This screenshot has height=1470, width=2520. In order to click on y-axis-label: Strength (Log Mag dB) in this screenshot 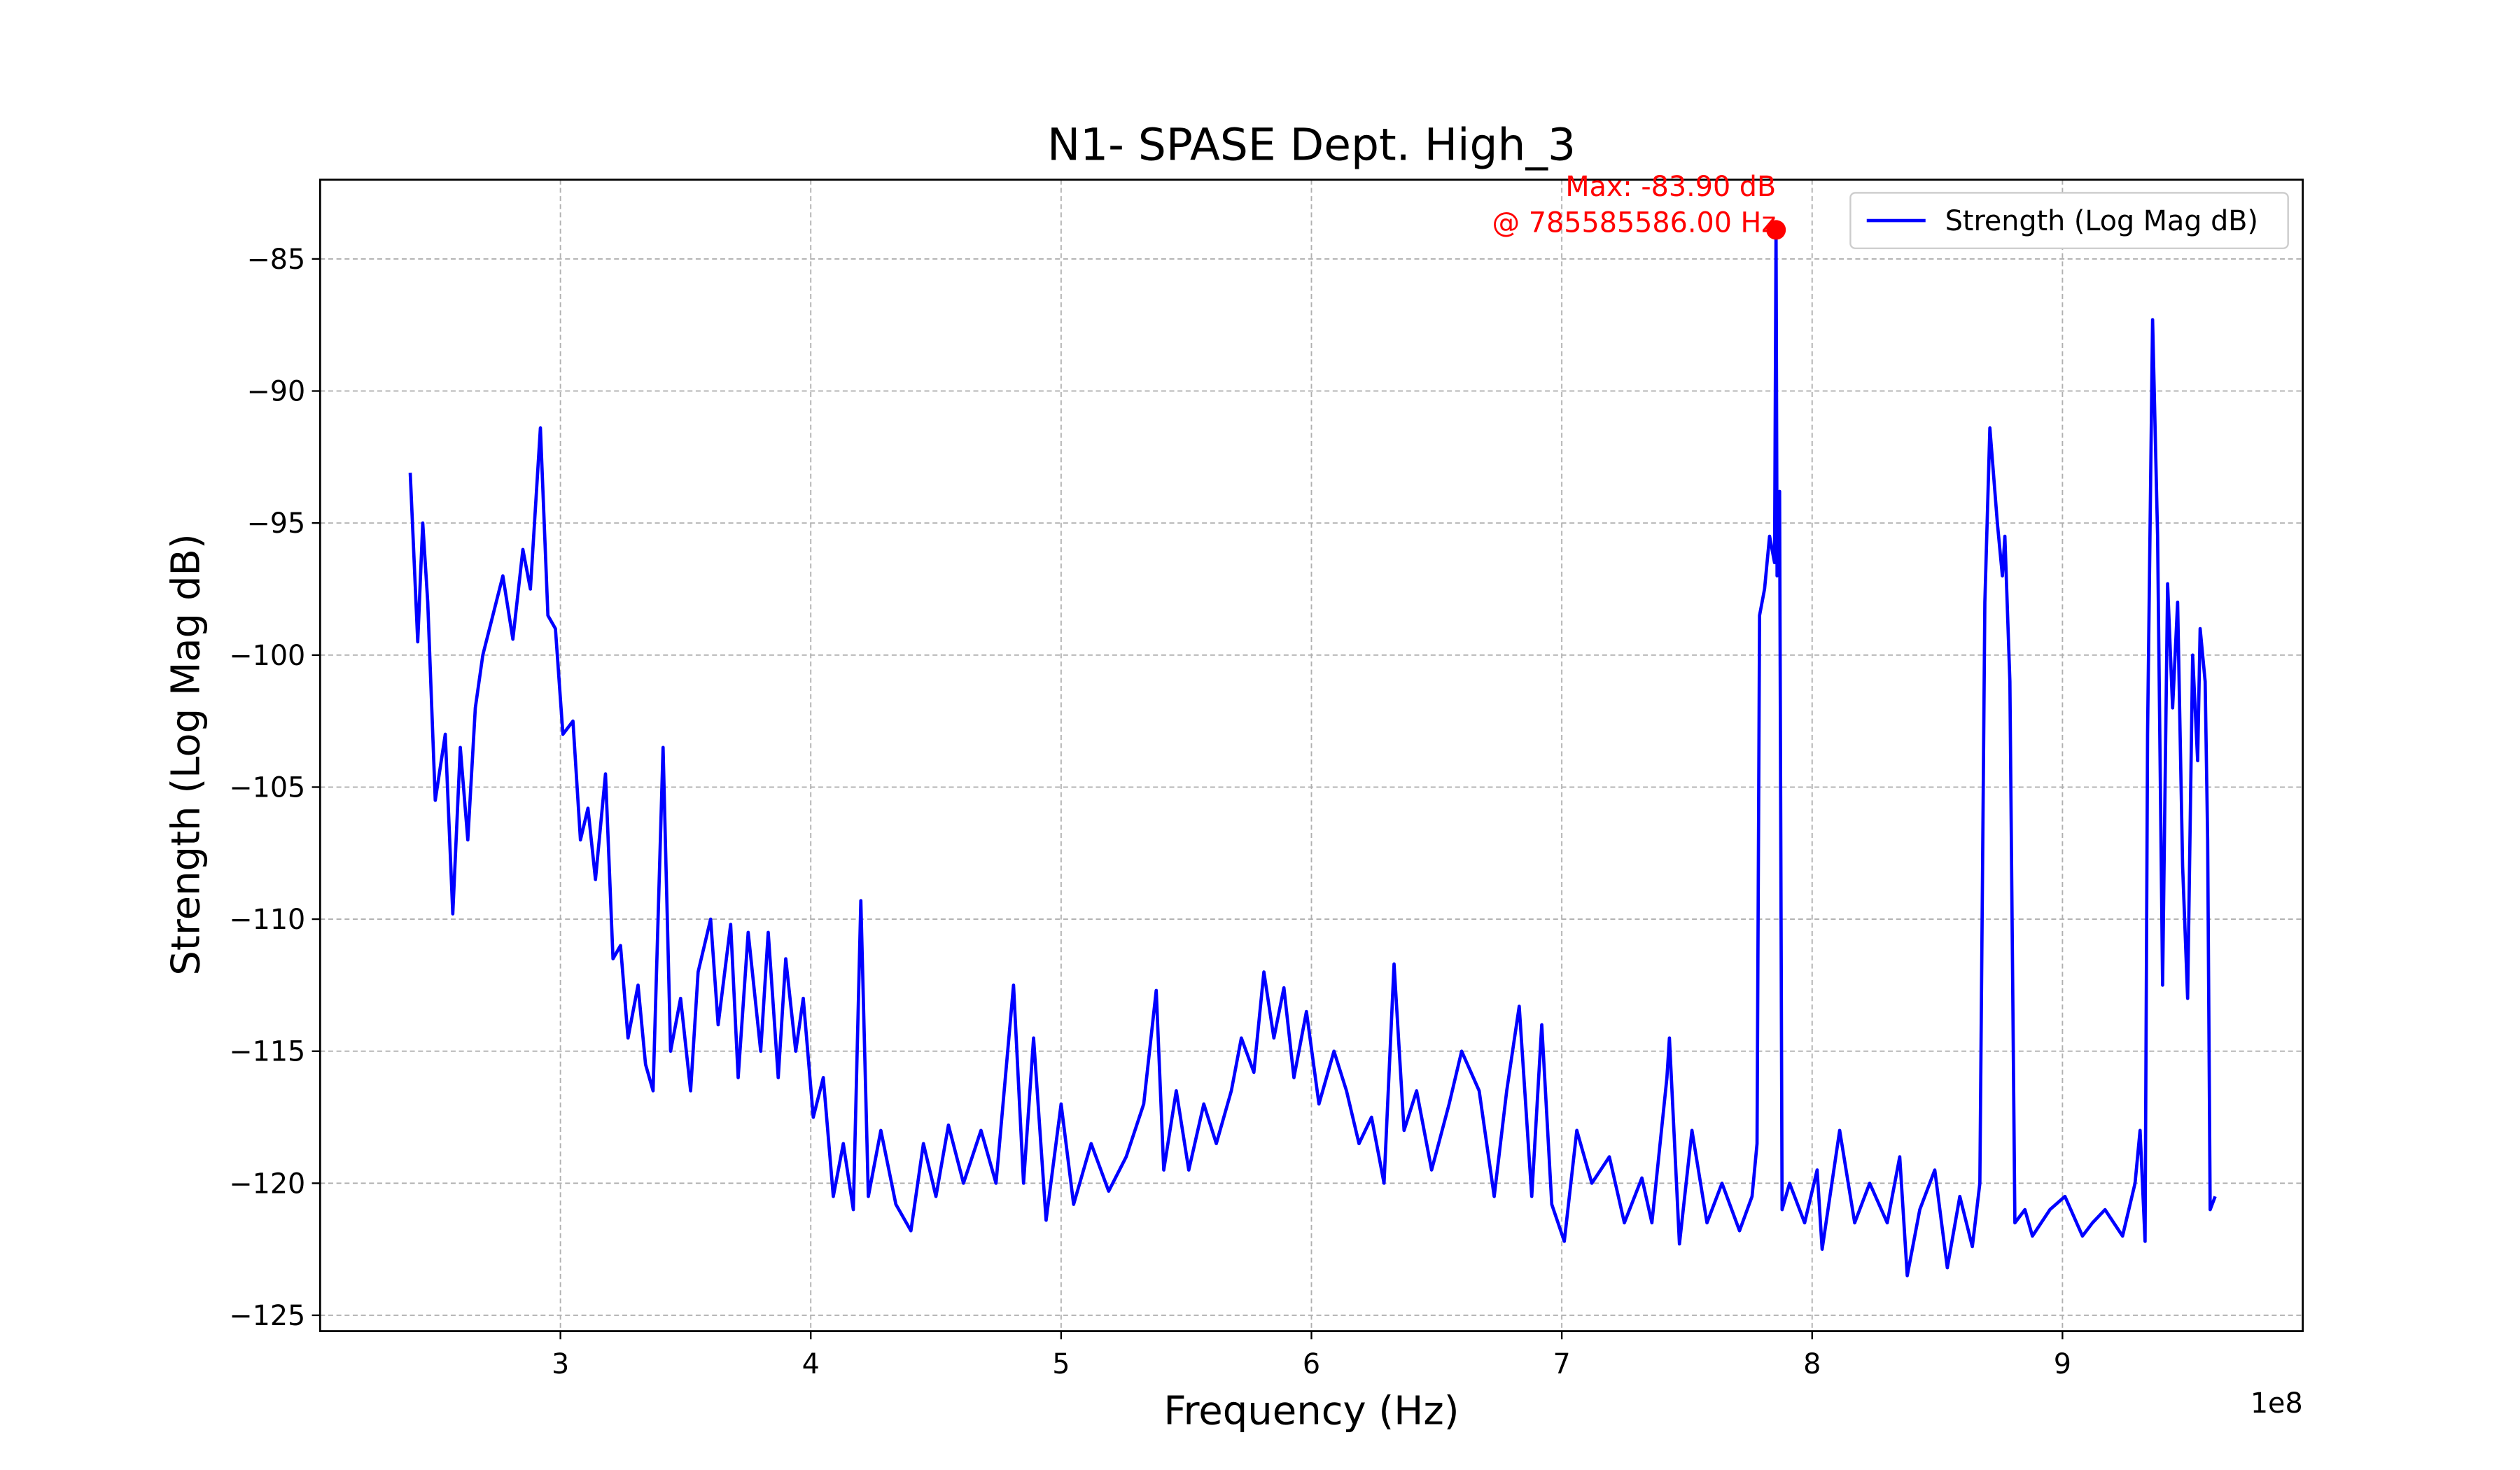, I will do `click(186, 754)`.